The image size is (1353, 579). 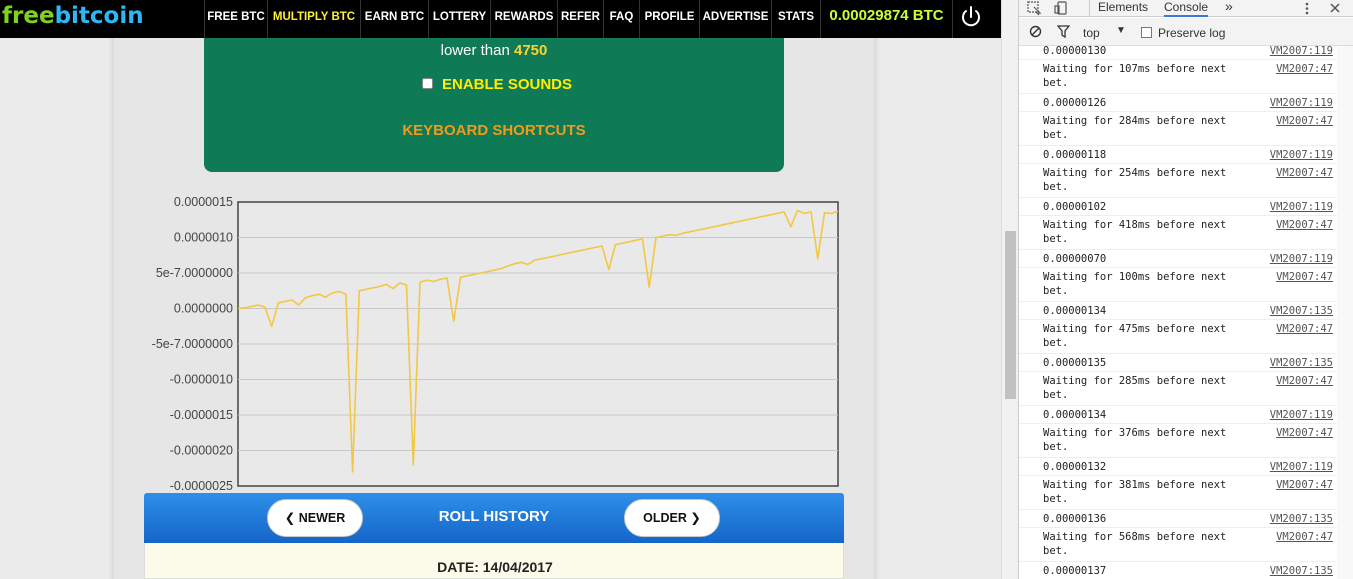 I want to click on console-log-entry: 0.00000132 VM2007:119, so click(x=1178, y=467).